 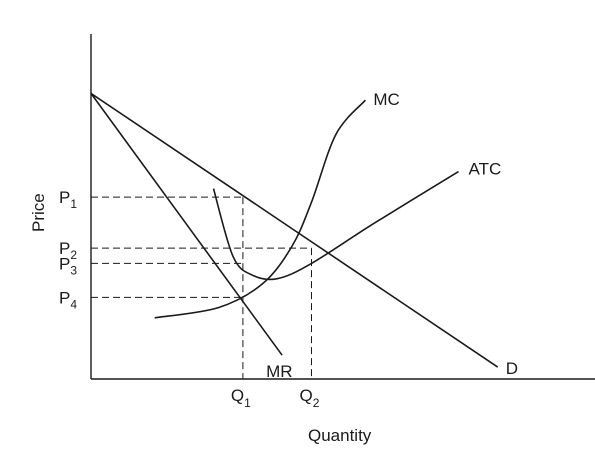 I want to click on tick-label-p1: P1, so click(x=68, y=199).